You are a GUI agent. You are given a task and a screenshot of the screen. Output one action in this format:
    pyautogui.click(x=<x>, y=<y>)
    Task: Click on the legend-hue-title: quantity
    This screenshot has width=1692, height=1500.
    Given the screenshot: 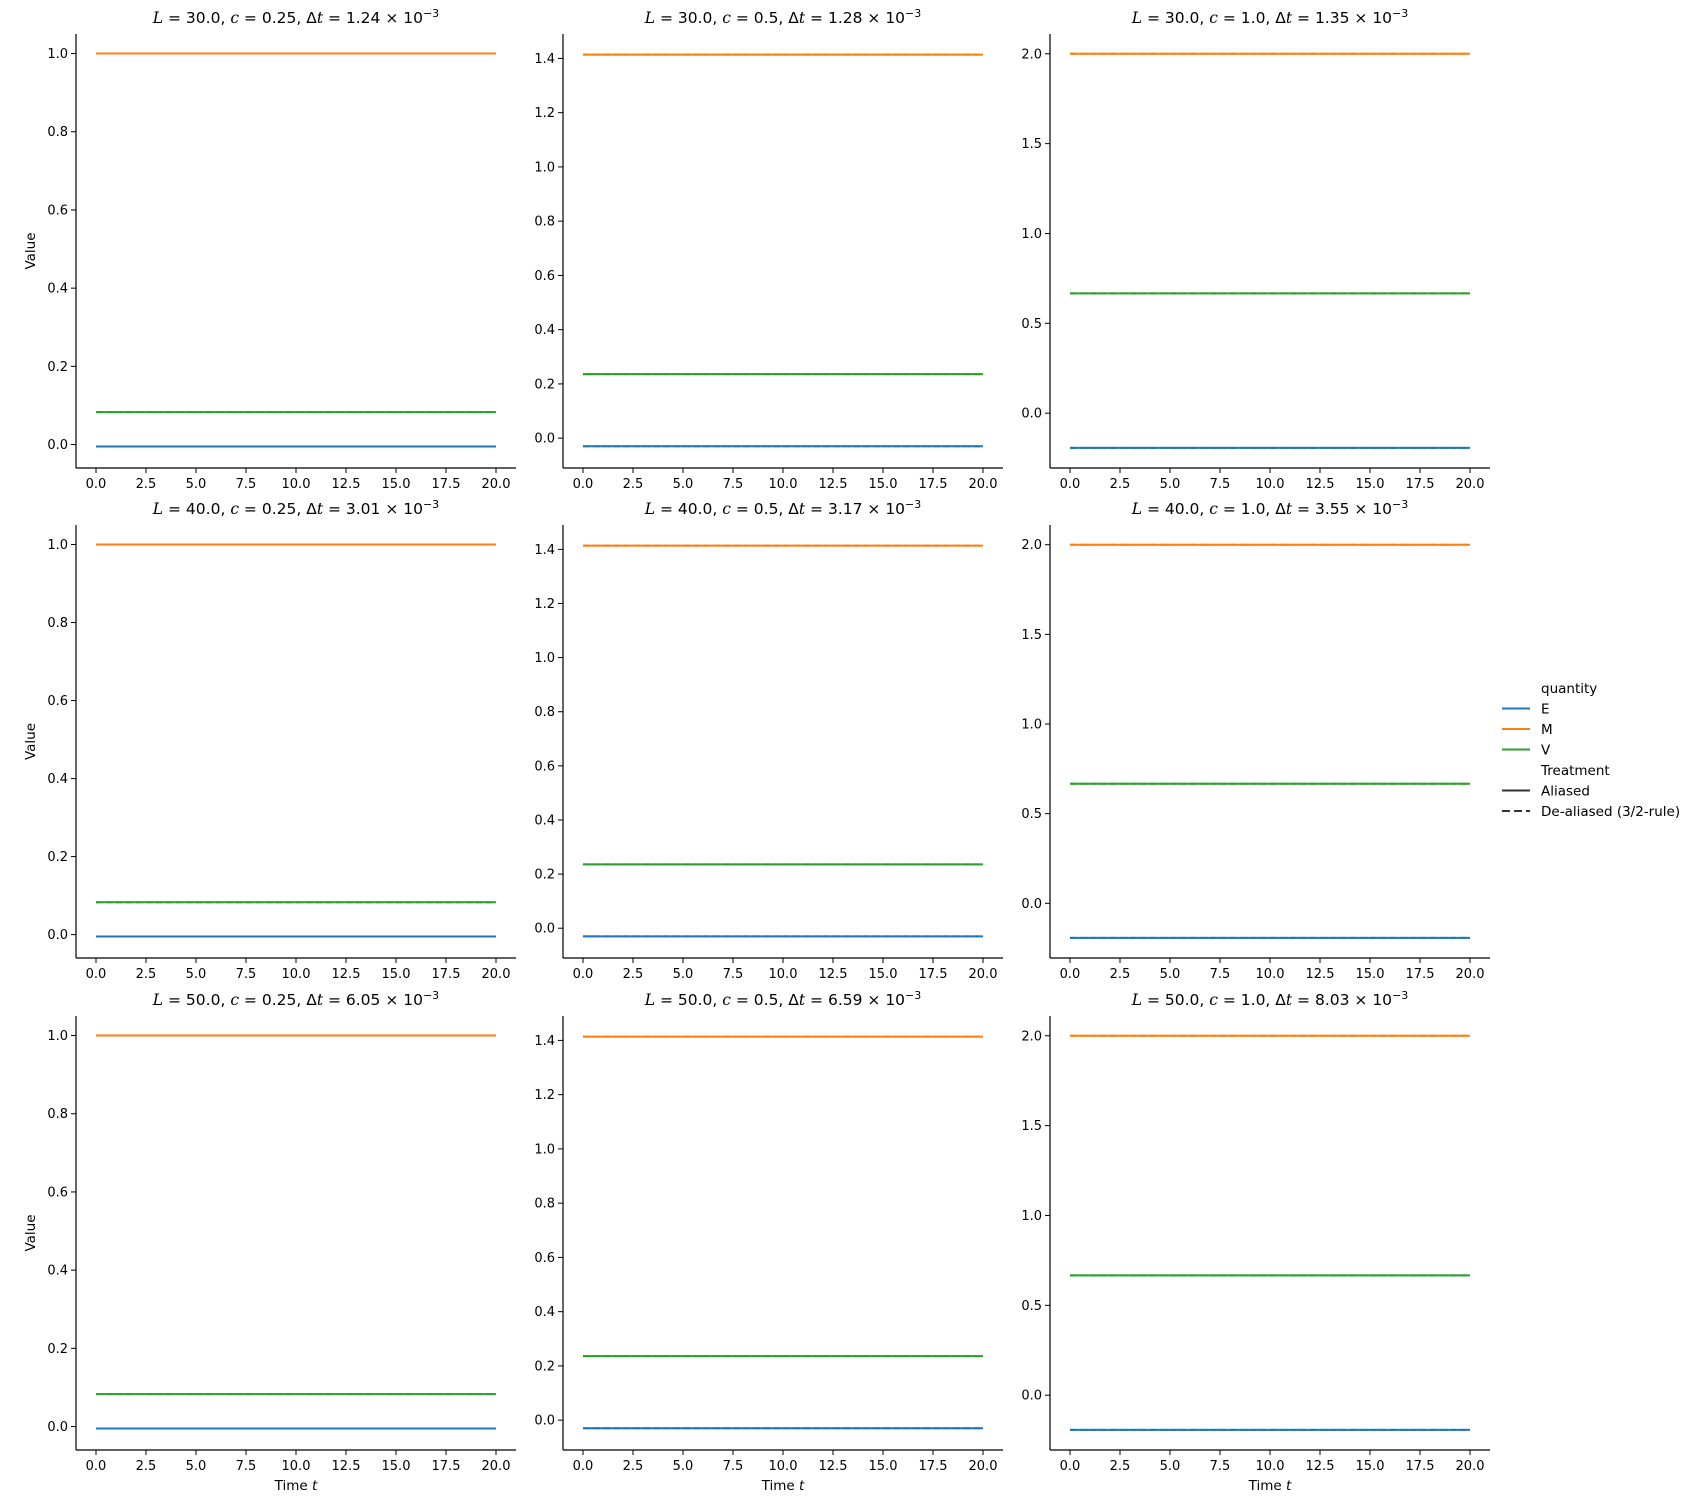 What is the action you would take?
    pyautogui.click(x=1569, y=689)
    